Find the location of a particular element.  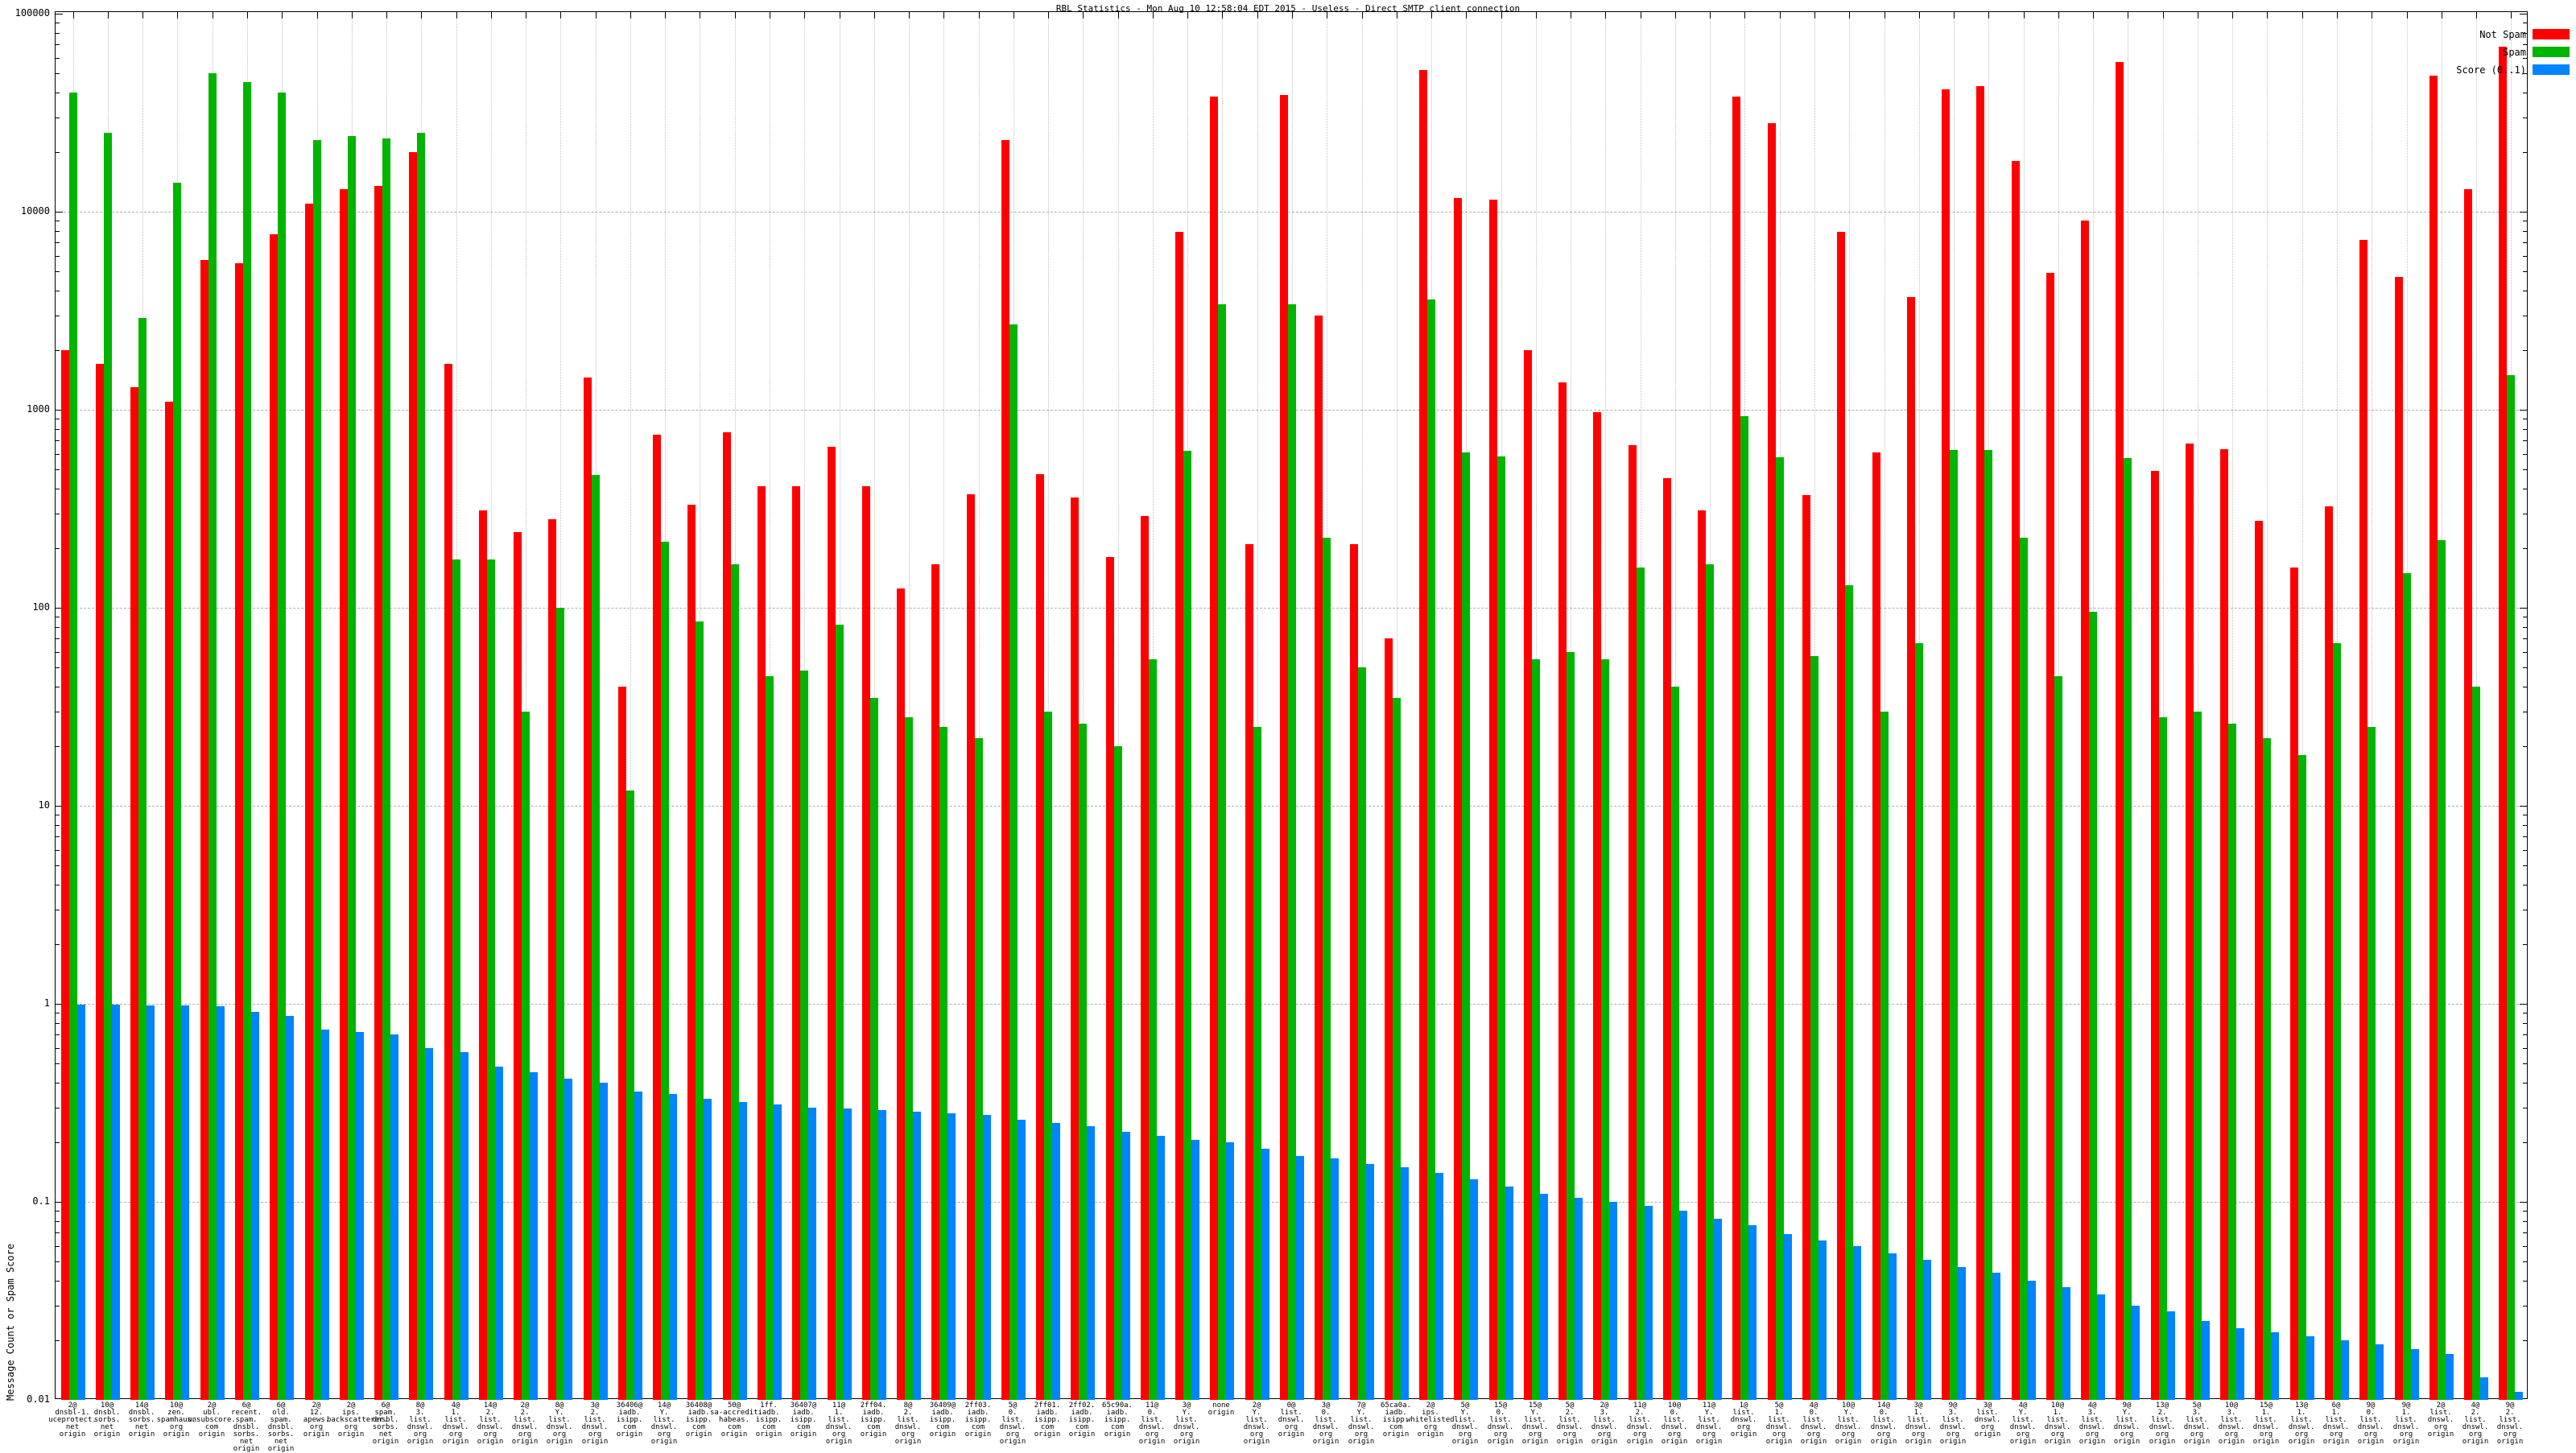

x-category-label: 8@ 2. list. dnswl. org origin is located at coordinates (908, 1423).